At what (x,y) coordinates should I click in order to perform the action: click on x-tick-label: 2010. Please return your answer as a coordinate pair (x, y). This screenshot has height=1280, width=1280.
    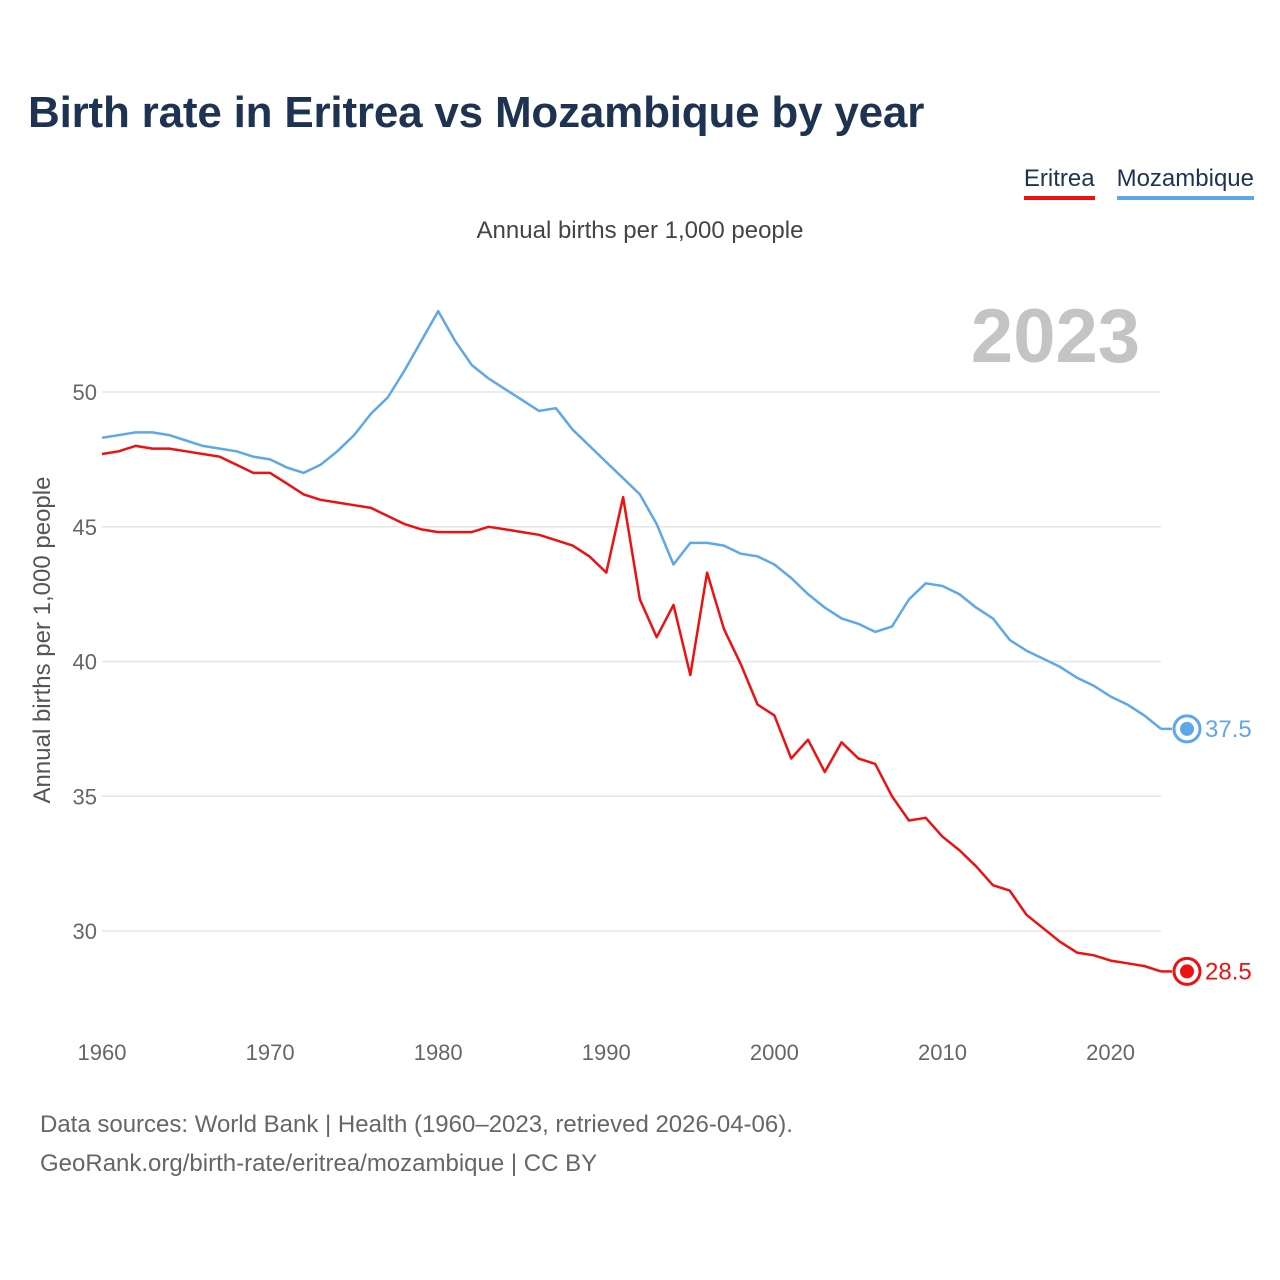
    Looking at the image, I should click on (942, 1052).